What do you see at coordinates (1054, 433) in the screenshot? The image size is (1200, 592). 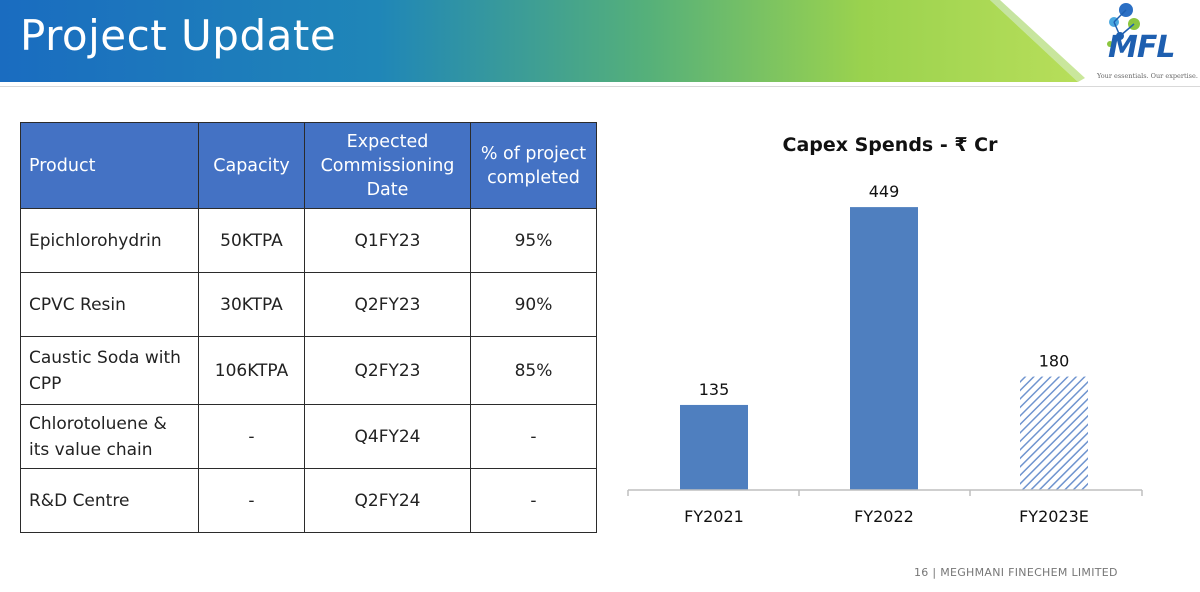 I see `bar-fy2023e` at bounding box center [1054, 433].